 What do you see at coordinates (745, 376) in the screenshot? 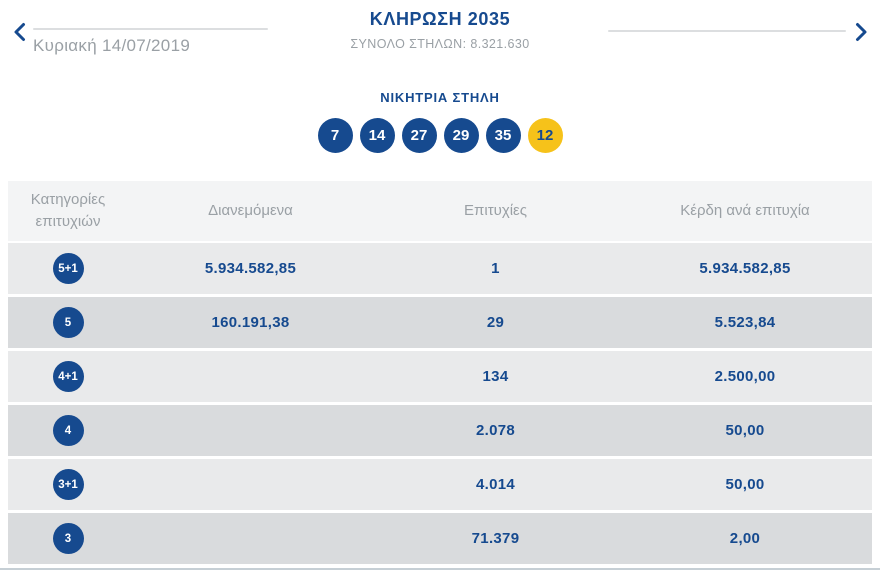
I see `per-win-cell: 2.500,00` at bounding box center [745, 376].